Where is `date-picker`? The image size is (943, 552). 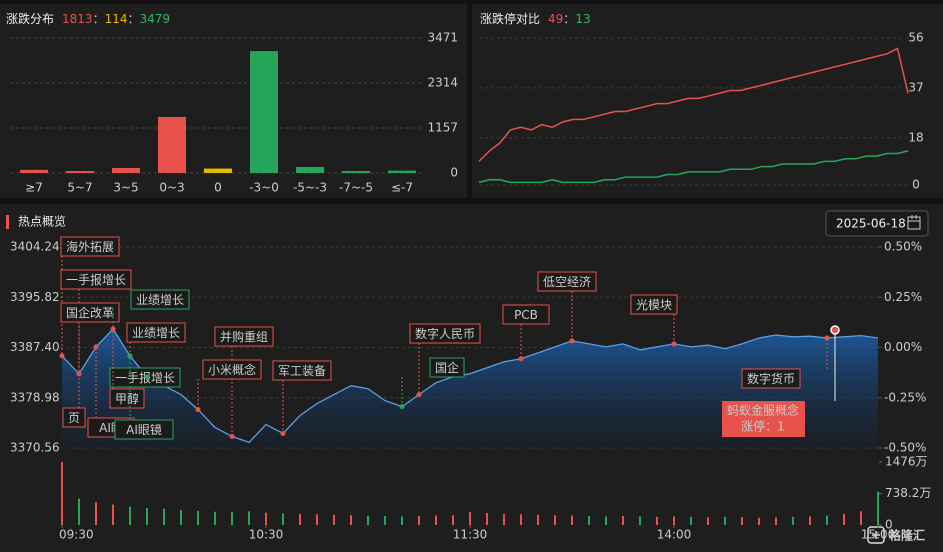
date-picker is located at coordinates (877, 223).